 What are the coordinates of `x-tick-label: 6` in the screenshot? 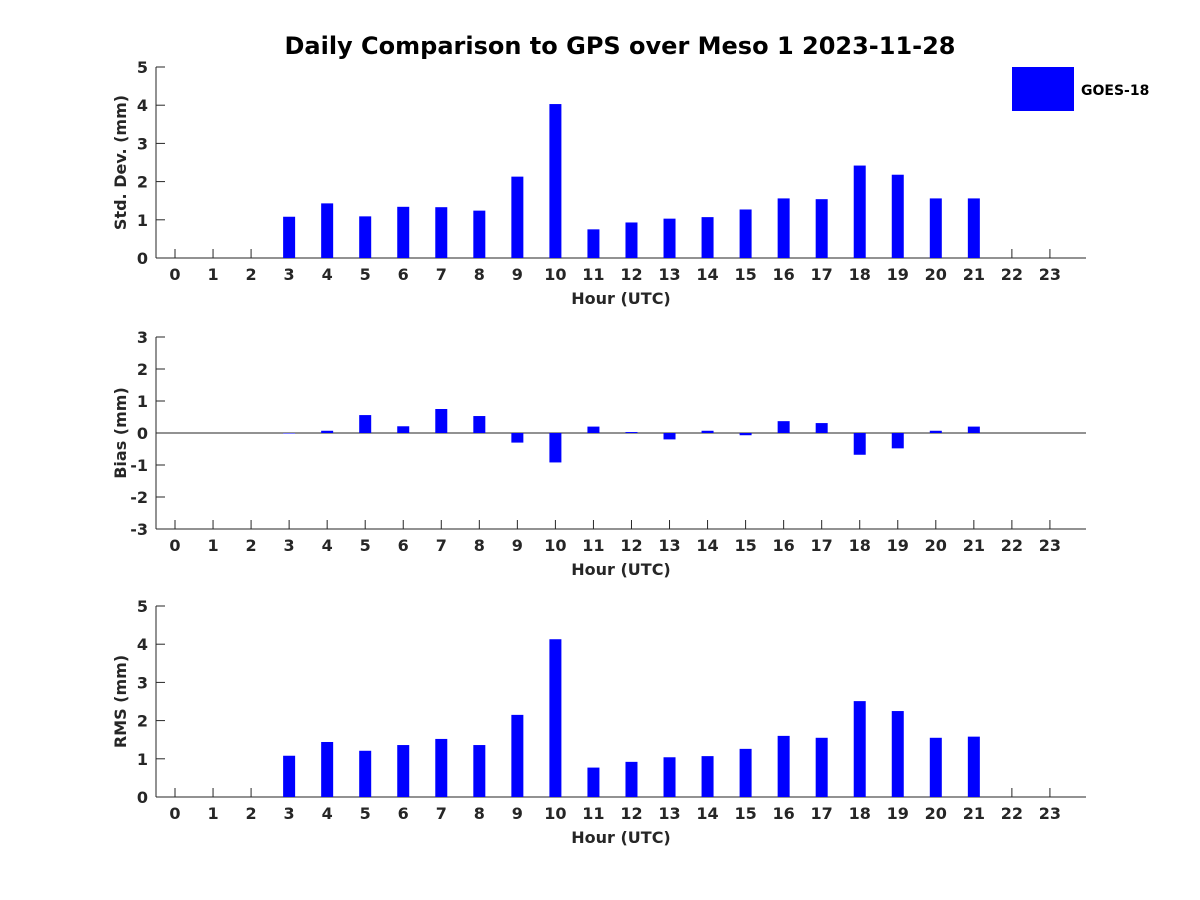 It's located at (403, 813).